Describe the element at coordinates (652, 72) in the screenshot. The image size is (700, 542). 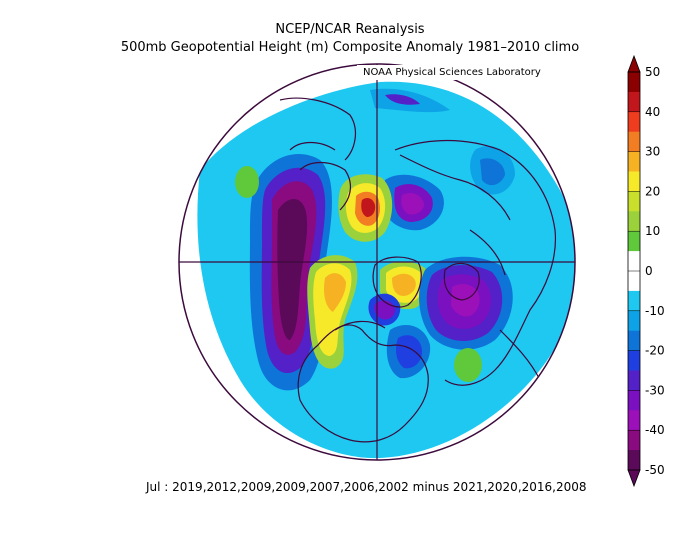
I see `colorbar-tick-label: 50` at that location.